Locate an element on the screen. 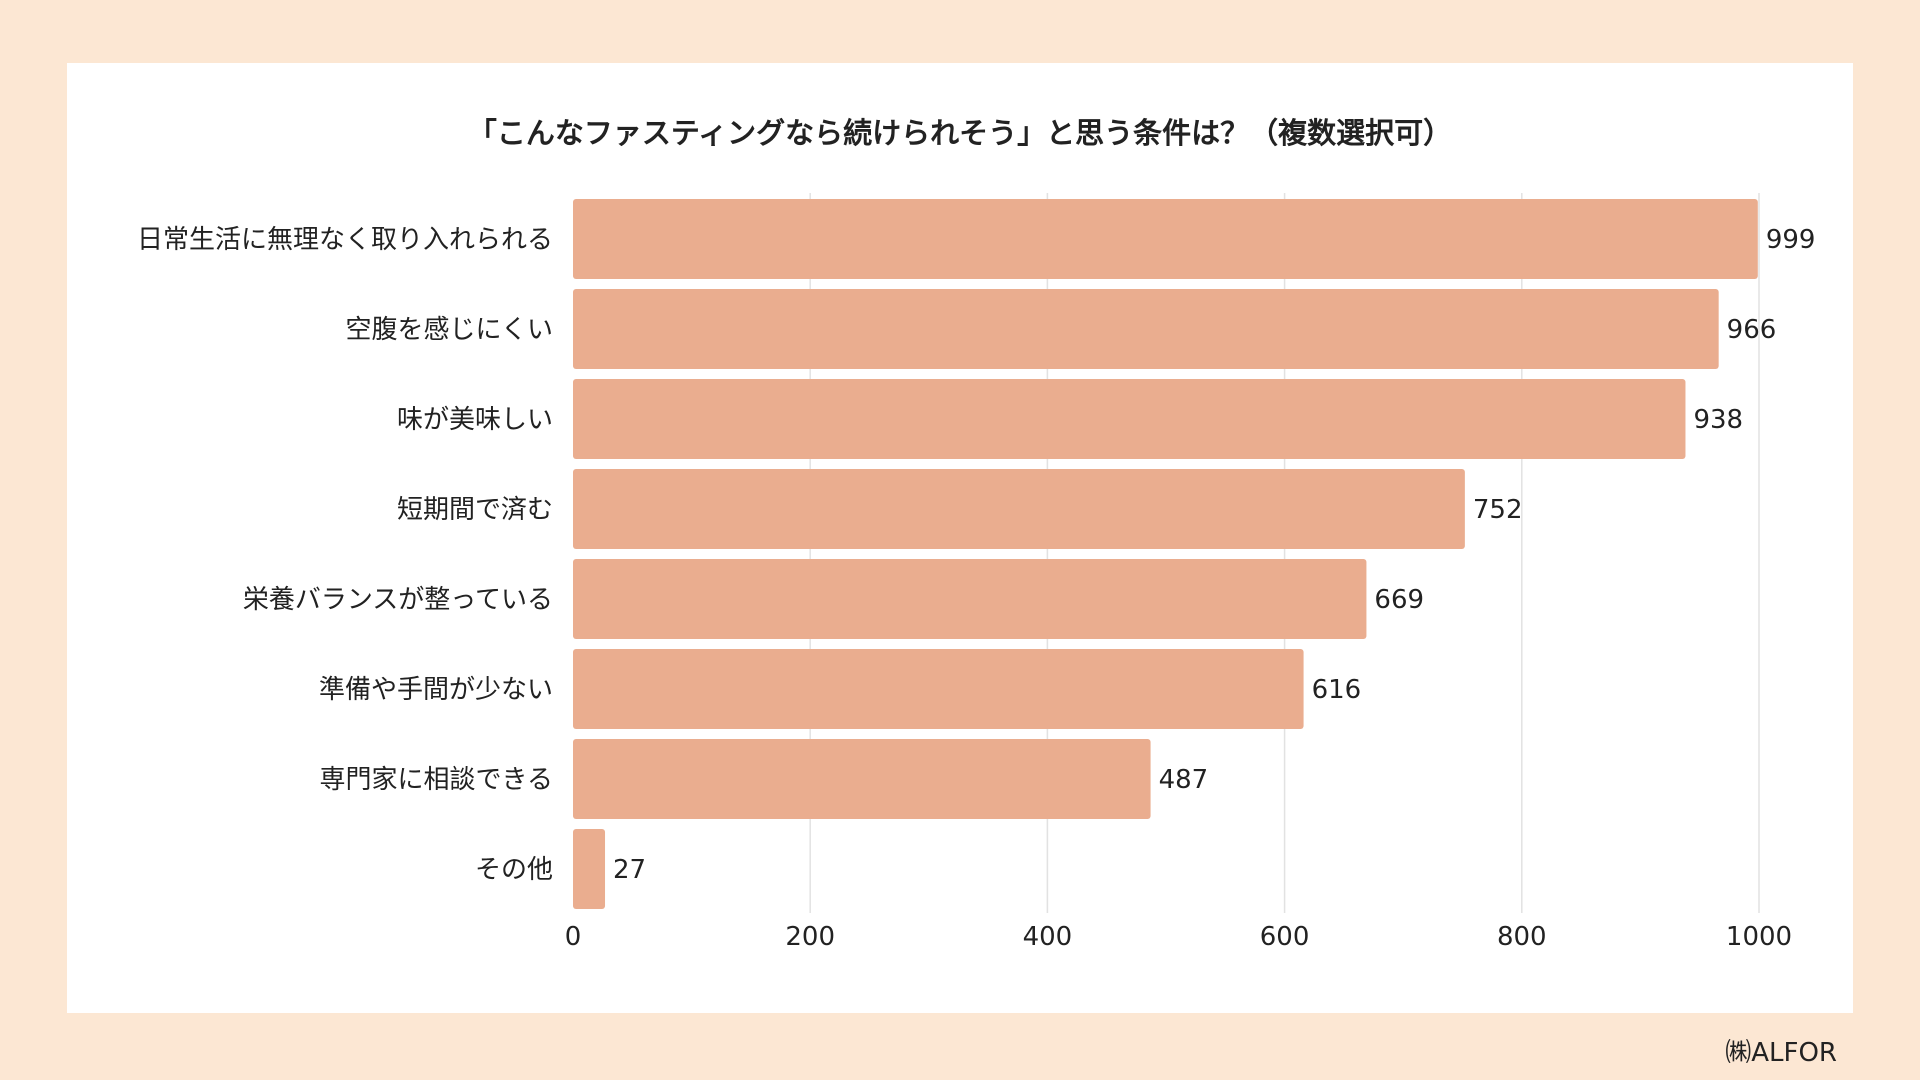 Image resolution: width=1920 pixels, height=1080 pixels. category-label: 空腹を感じにくい is located at coordinates (449, 330).